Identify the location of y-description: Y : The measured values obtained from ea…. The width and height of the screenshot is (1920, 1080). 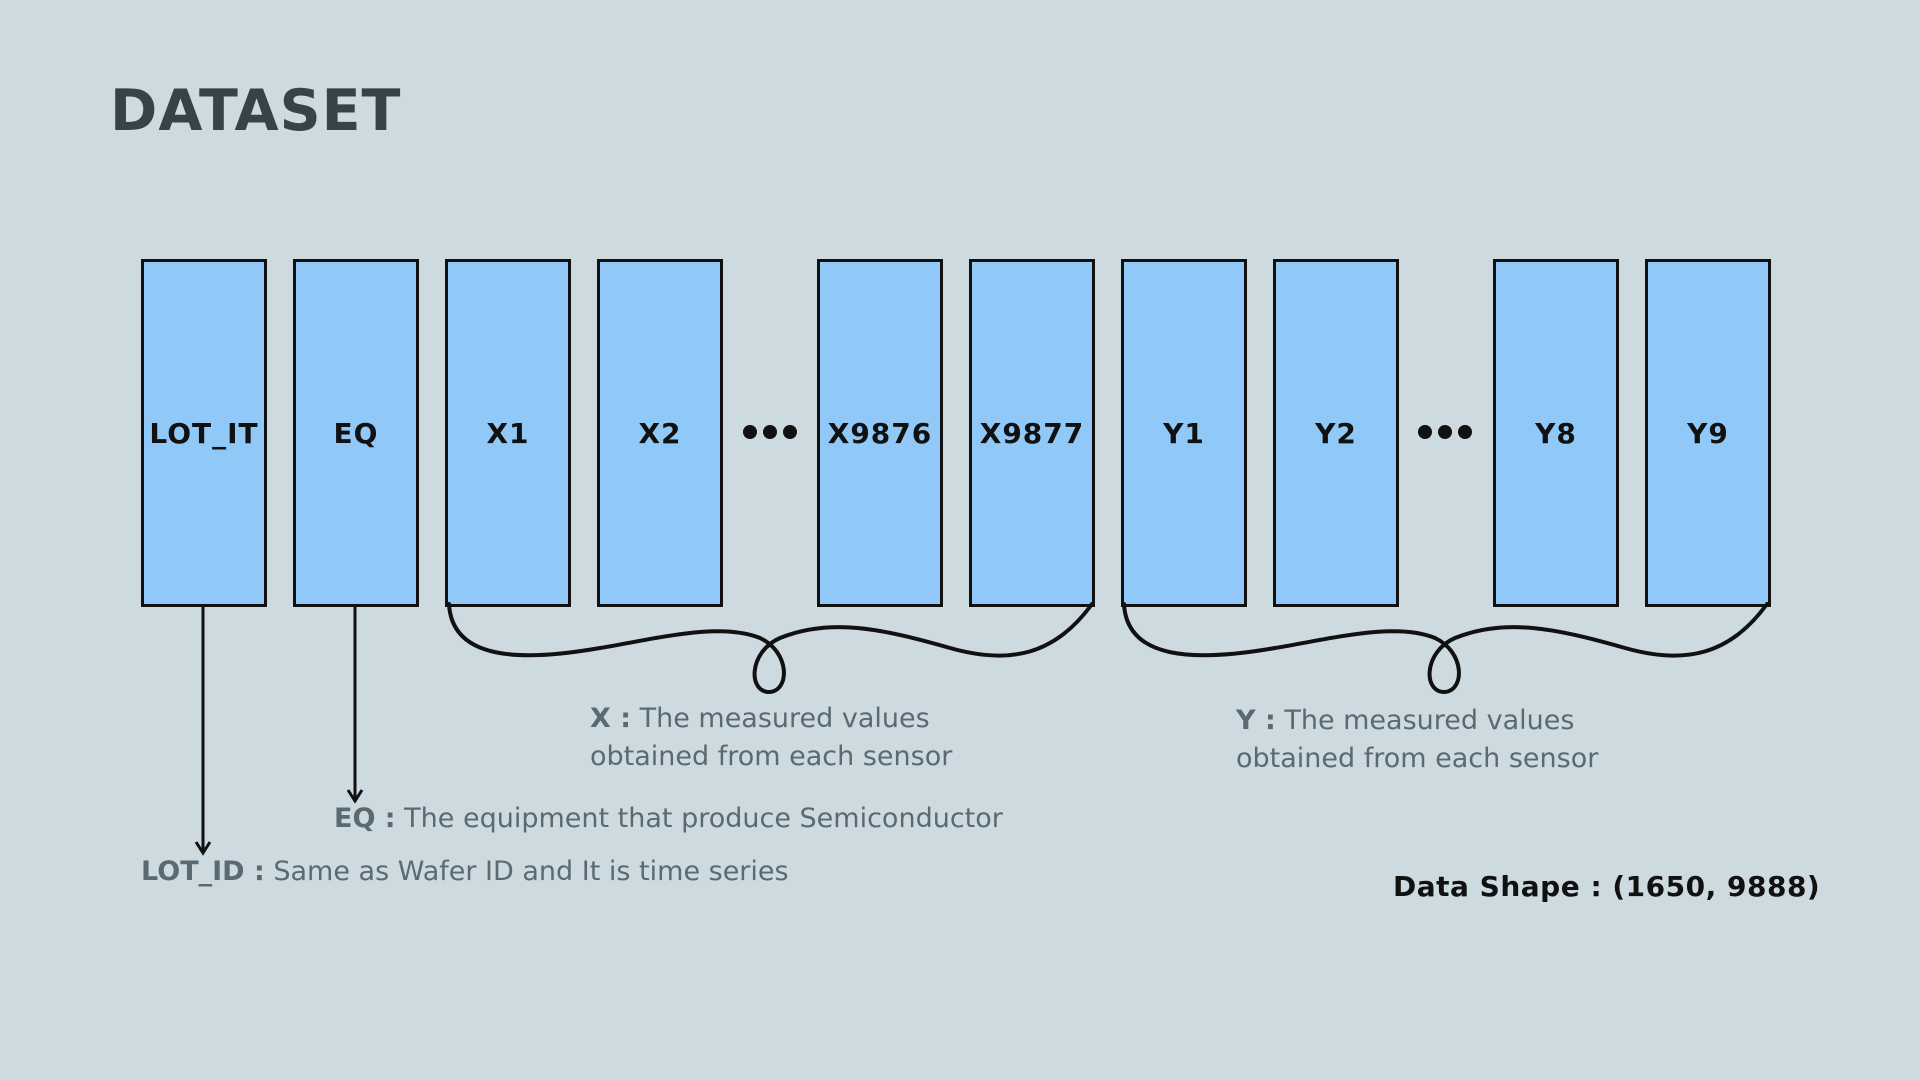
(1417, 740).